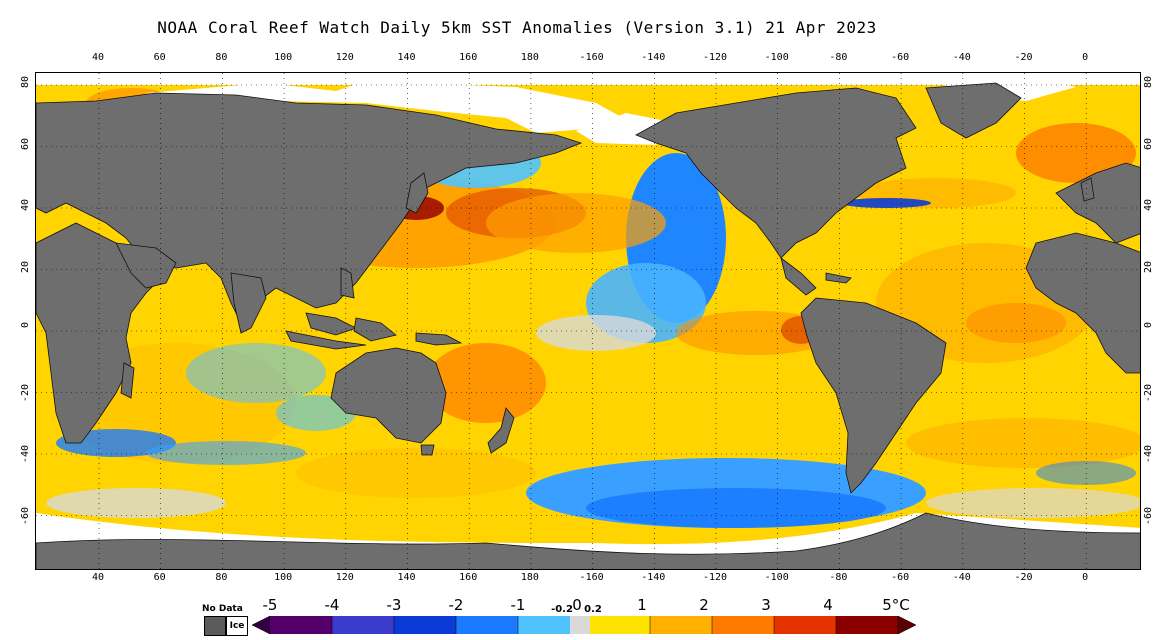 This screenshot has width=1174, height=640. I want to click on colorbar-label: -4, so click(332, 605).